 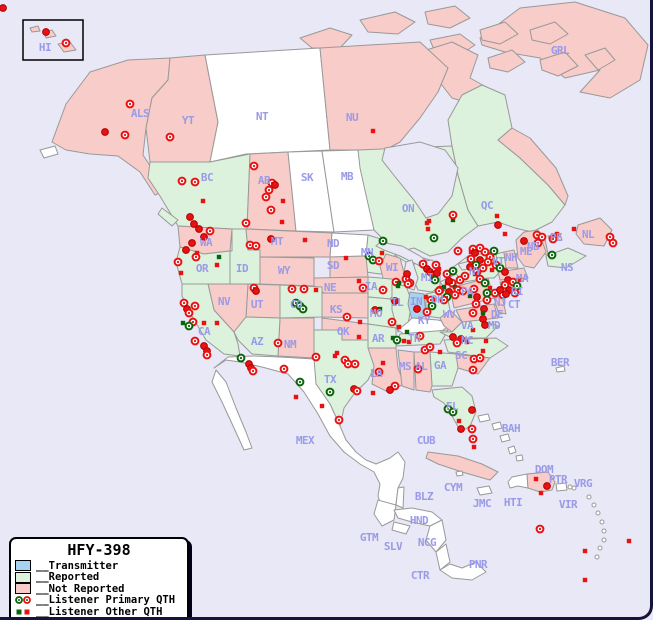 I want to click on map-label-wa: WA, so click(x=206, y=242).